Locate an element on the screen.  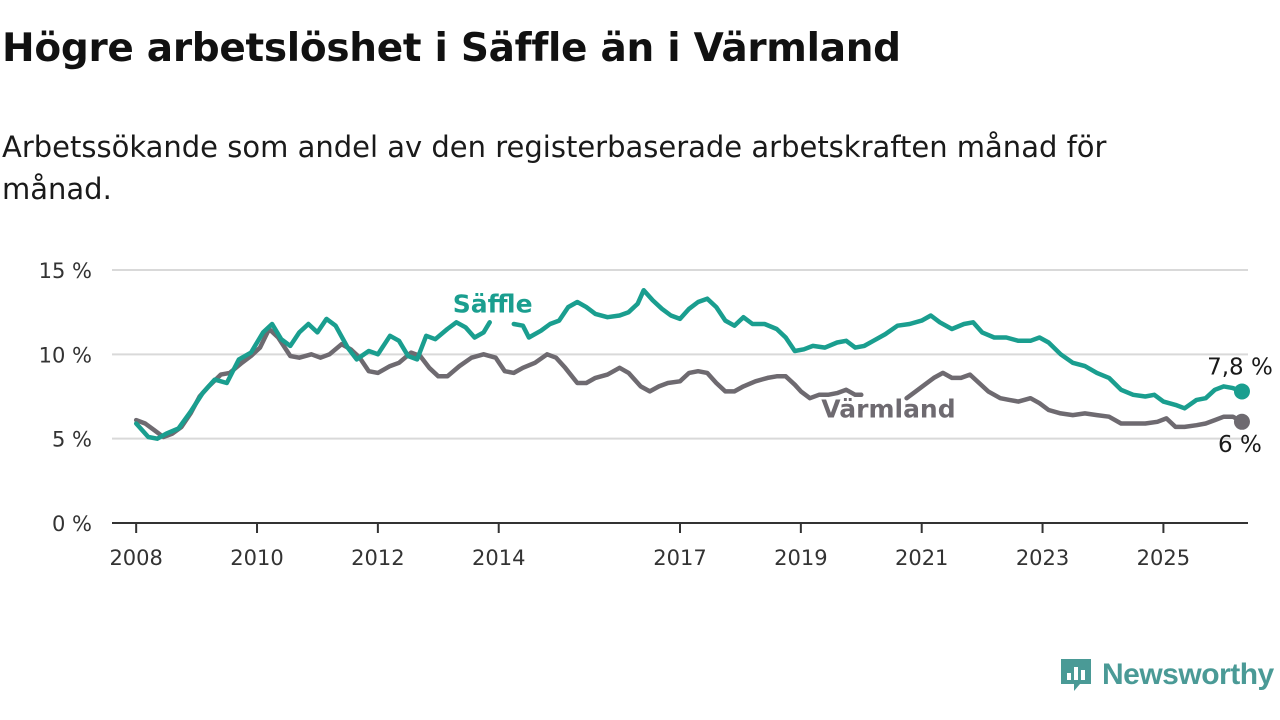
x-tick-label: 2012 is located at coordinates (377, 558).